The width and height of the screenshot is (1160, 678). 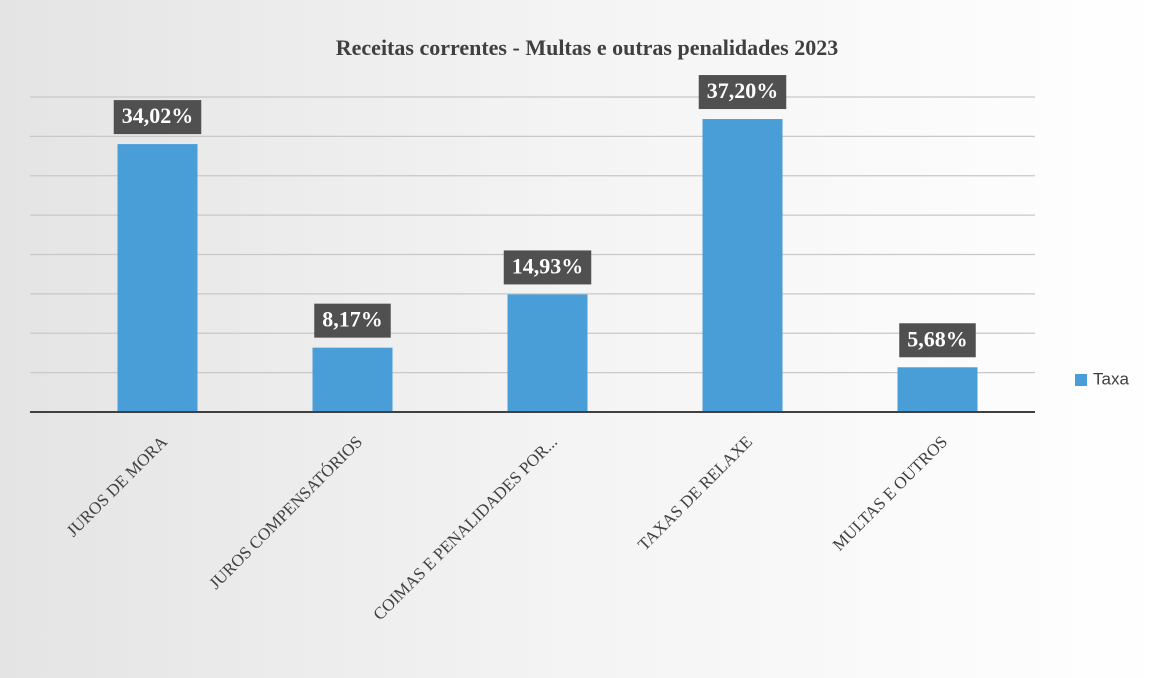 I want to click on value-label: 8,17%, so click(x=352, y=319).